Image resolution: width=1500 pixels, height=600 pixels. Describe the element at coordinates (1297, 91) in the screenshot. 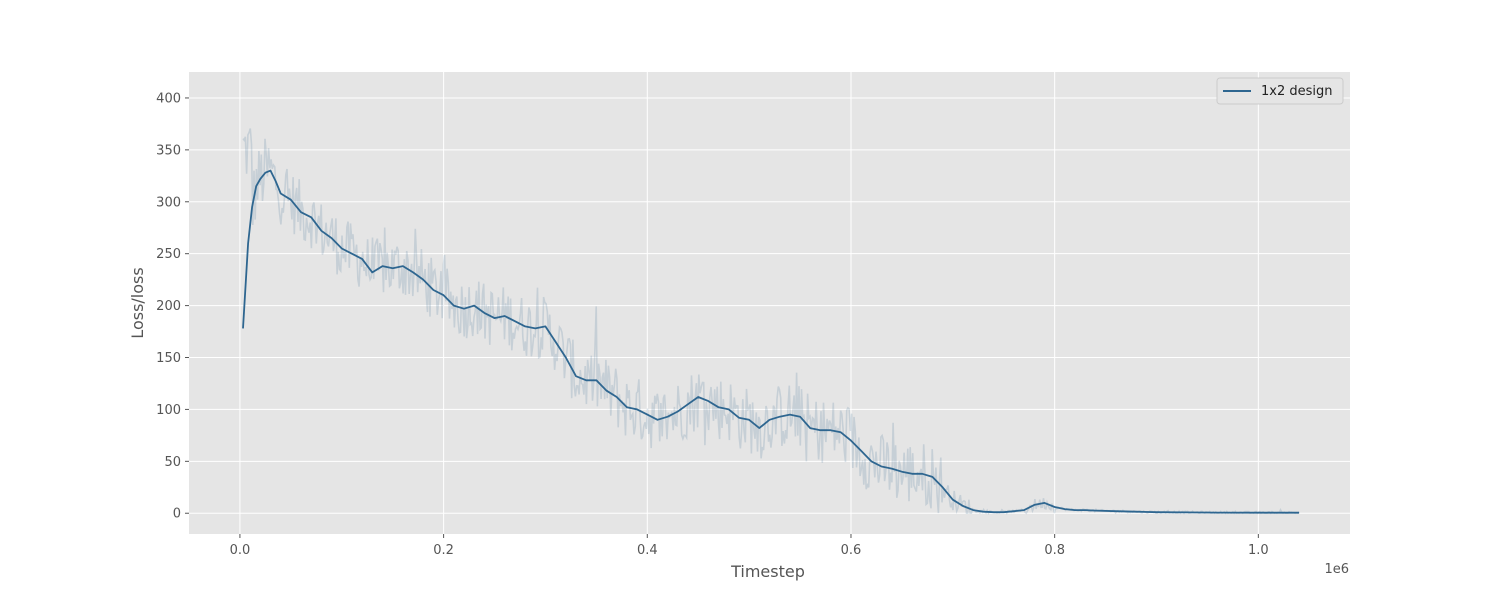

I see `legend-label: 1x2 design` at that location.